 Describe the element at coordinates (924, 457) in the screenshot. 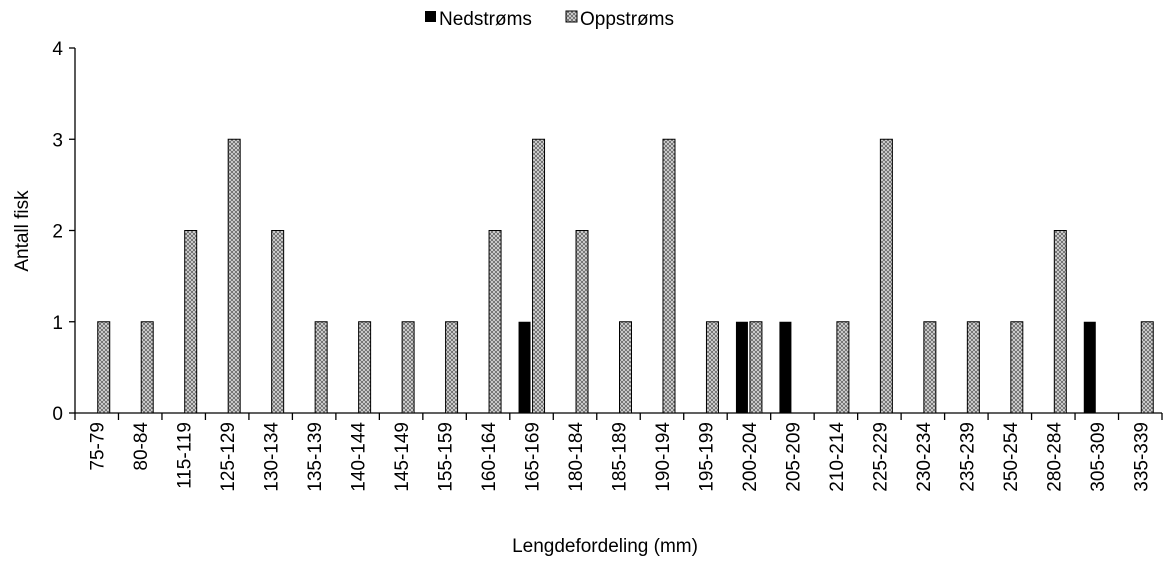

I see `x-tick-label: 230-234` at that location.